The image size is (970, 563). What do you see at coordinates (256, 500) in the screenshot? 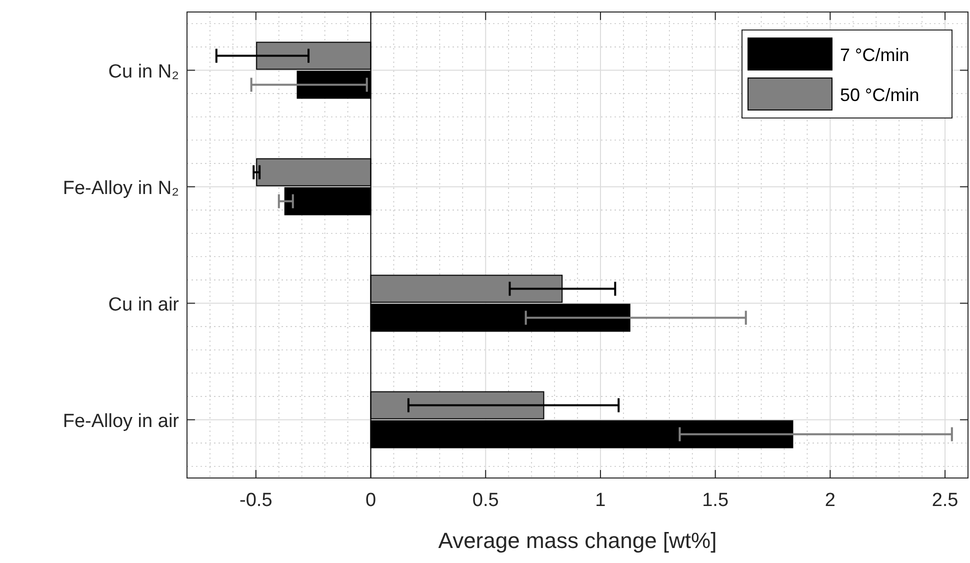
I see `x-tick-label: -0.5` at bounding box center [256, 500].